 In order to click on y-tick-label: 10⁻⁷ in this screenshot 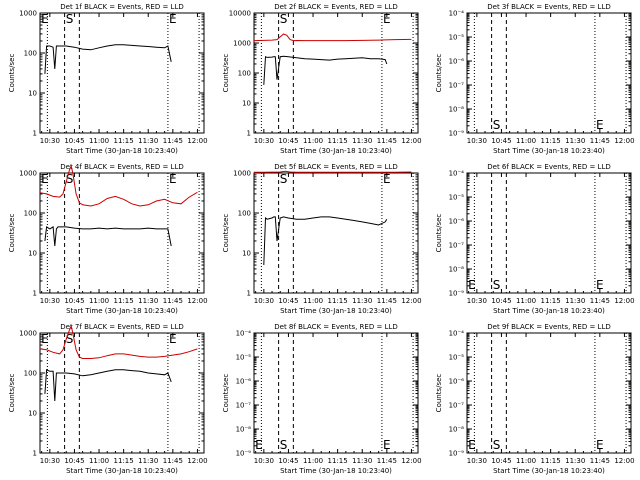, I will do `click(457, 86)`.